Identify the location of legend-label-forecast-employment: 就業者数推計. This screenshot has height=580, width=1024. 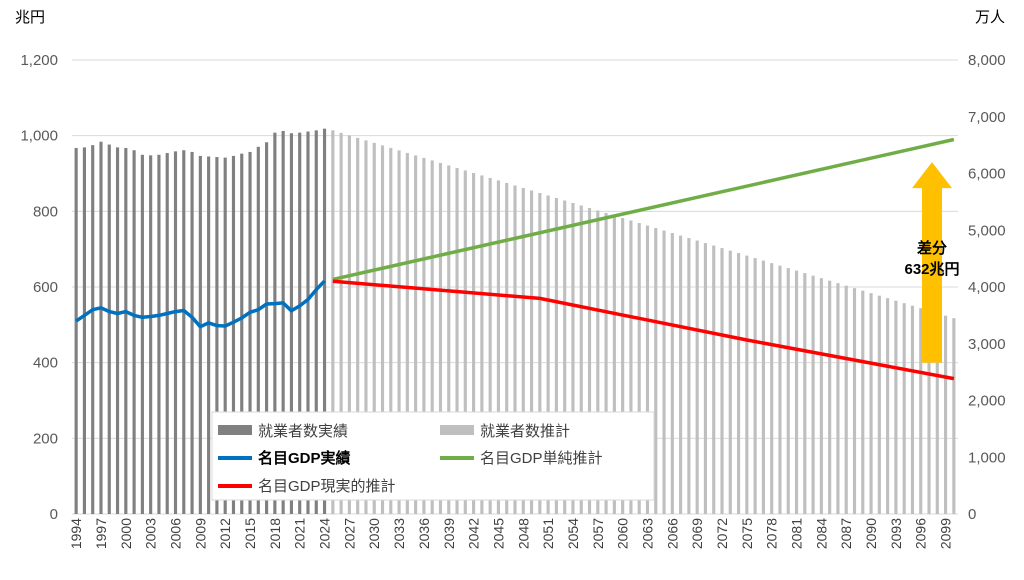
(525, 431).